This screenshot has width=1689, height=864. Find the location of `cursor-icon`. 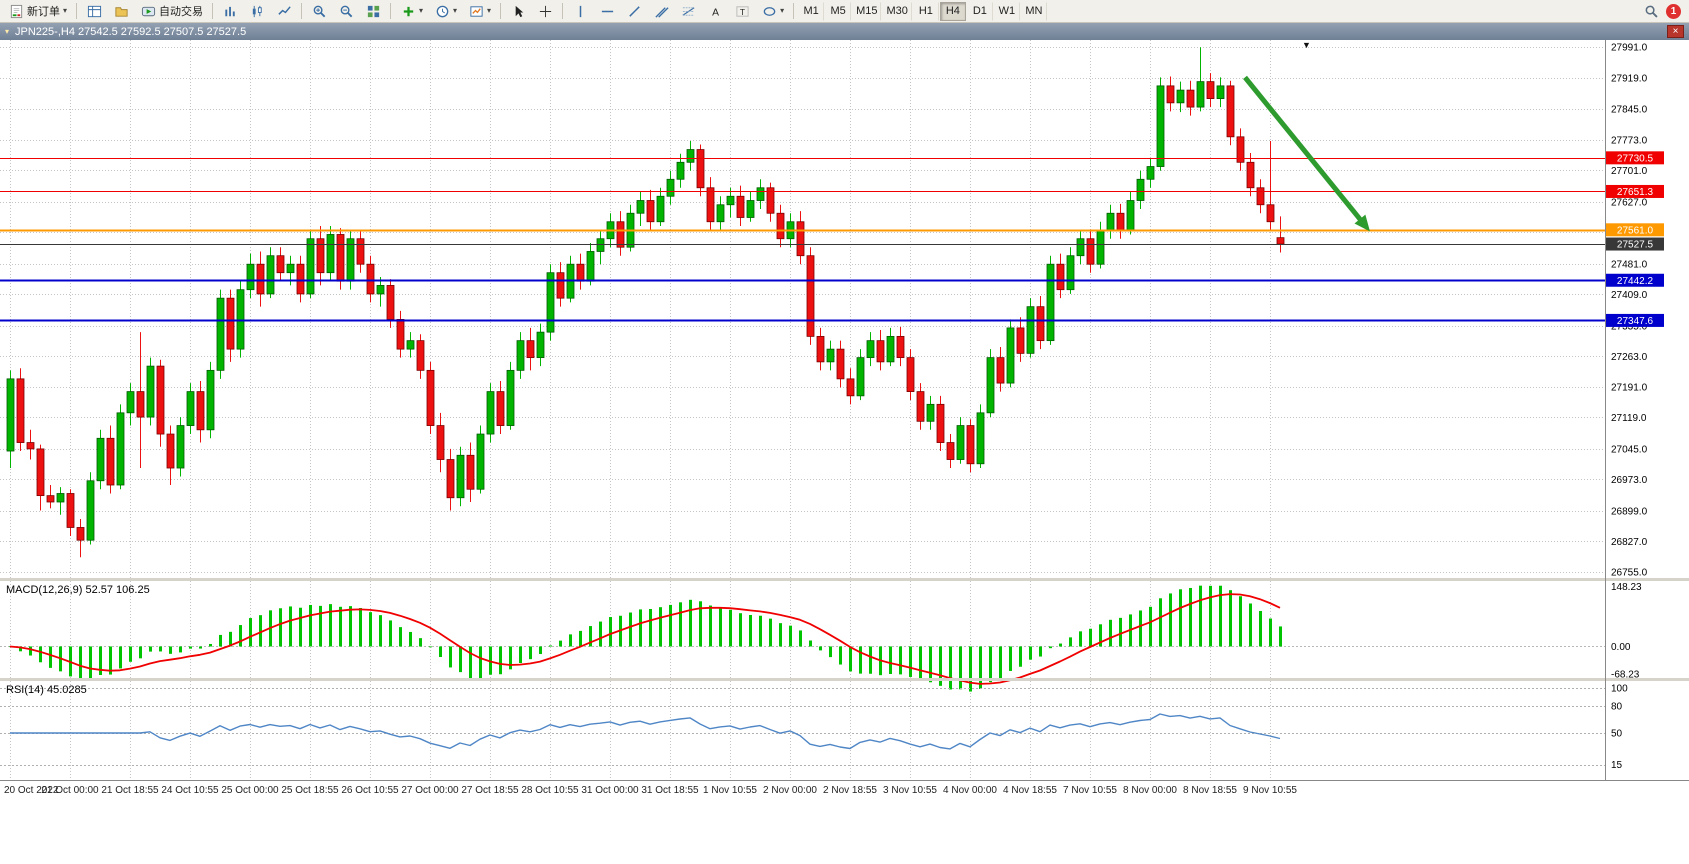

cursor-icon is located at coordinates (518, 11).